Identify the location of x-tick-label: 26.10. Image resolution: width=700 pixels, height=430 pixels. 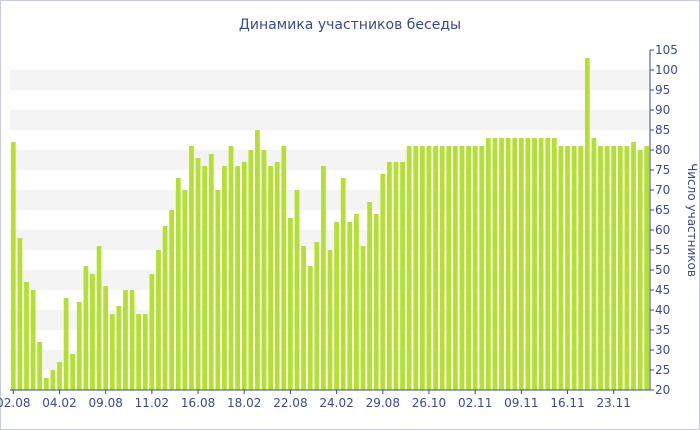
(429, 403).